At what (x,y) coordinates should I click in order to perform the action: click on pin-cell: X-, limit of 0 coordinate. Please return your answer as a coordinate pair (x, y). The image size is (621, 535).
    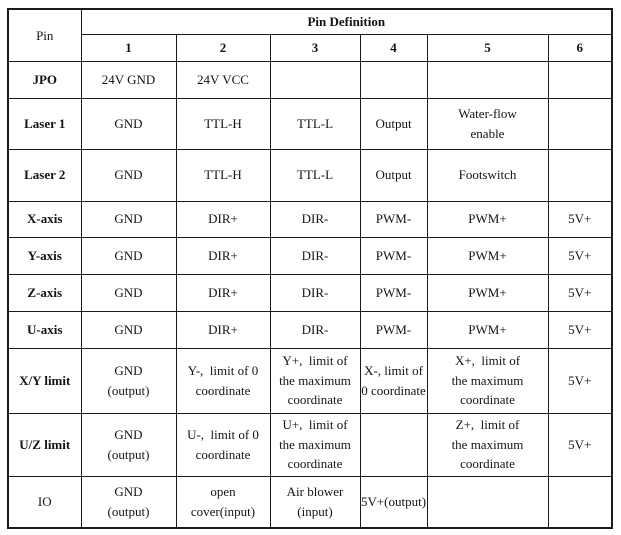
    Looking at the image, I should click on (393, 380).